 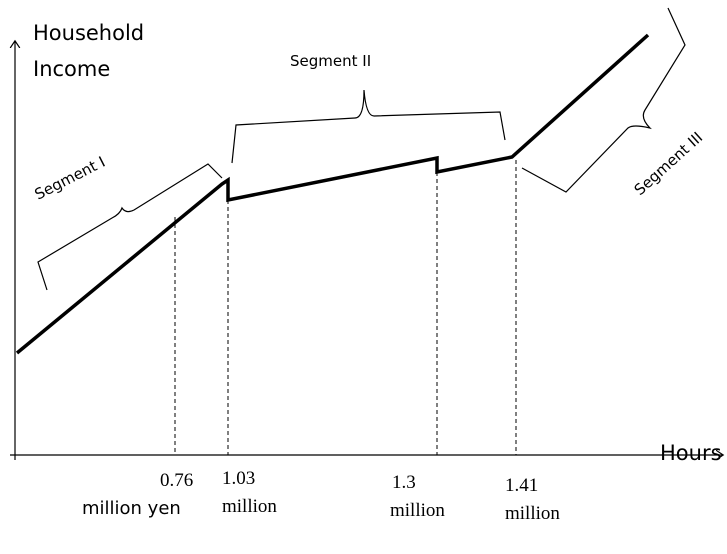 What do you see at coordinates (176, 480) in the screenshot?
I see `threshold-value: 0.76` at bounding box center [176, 480].